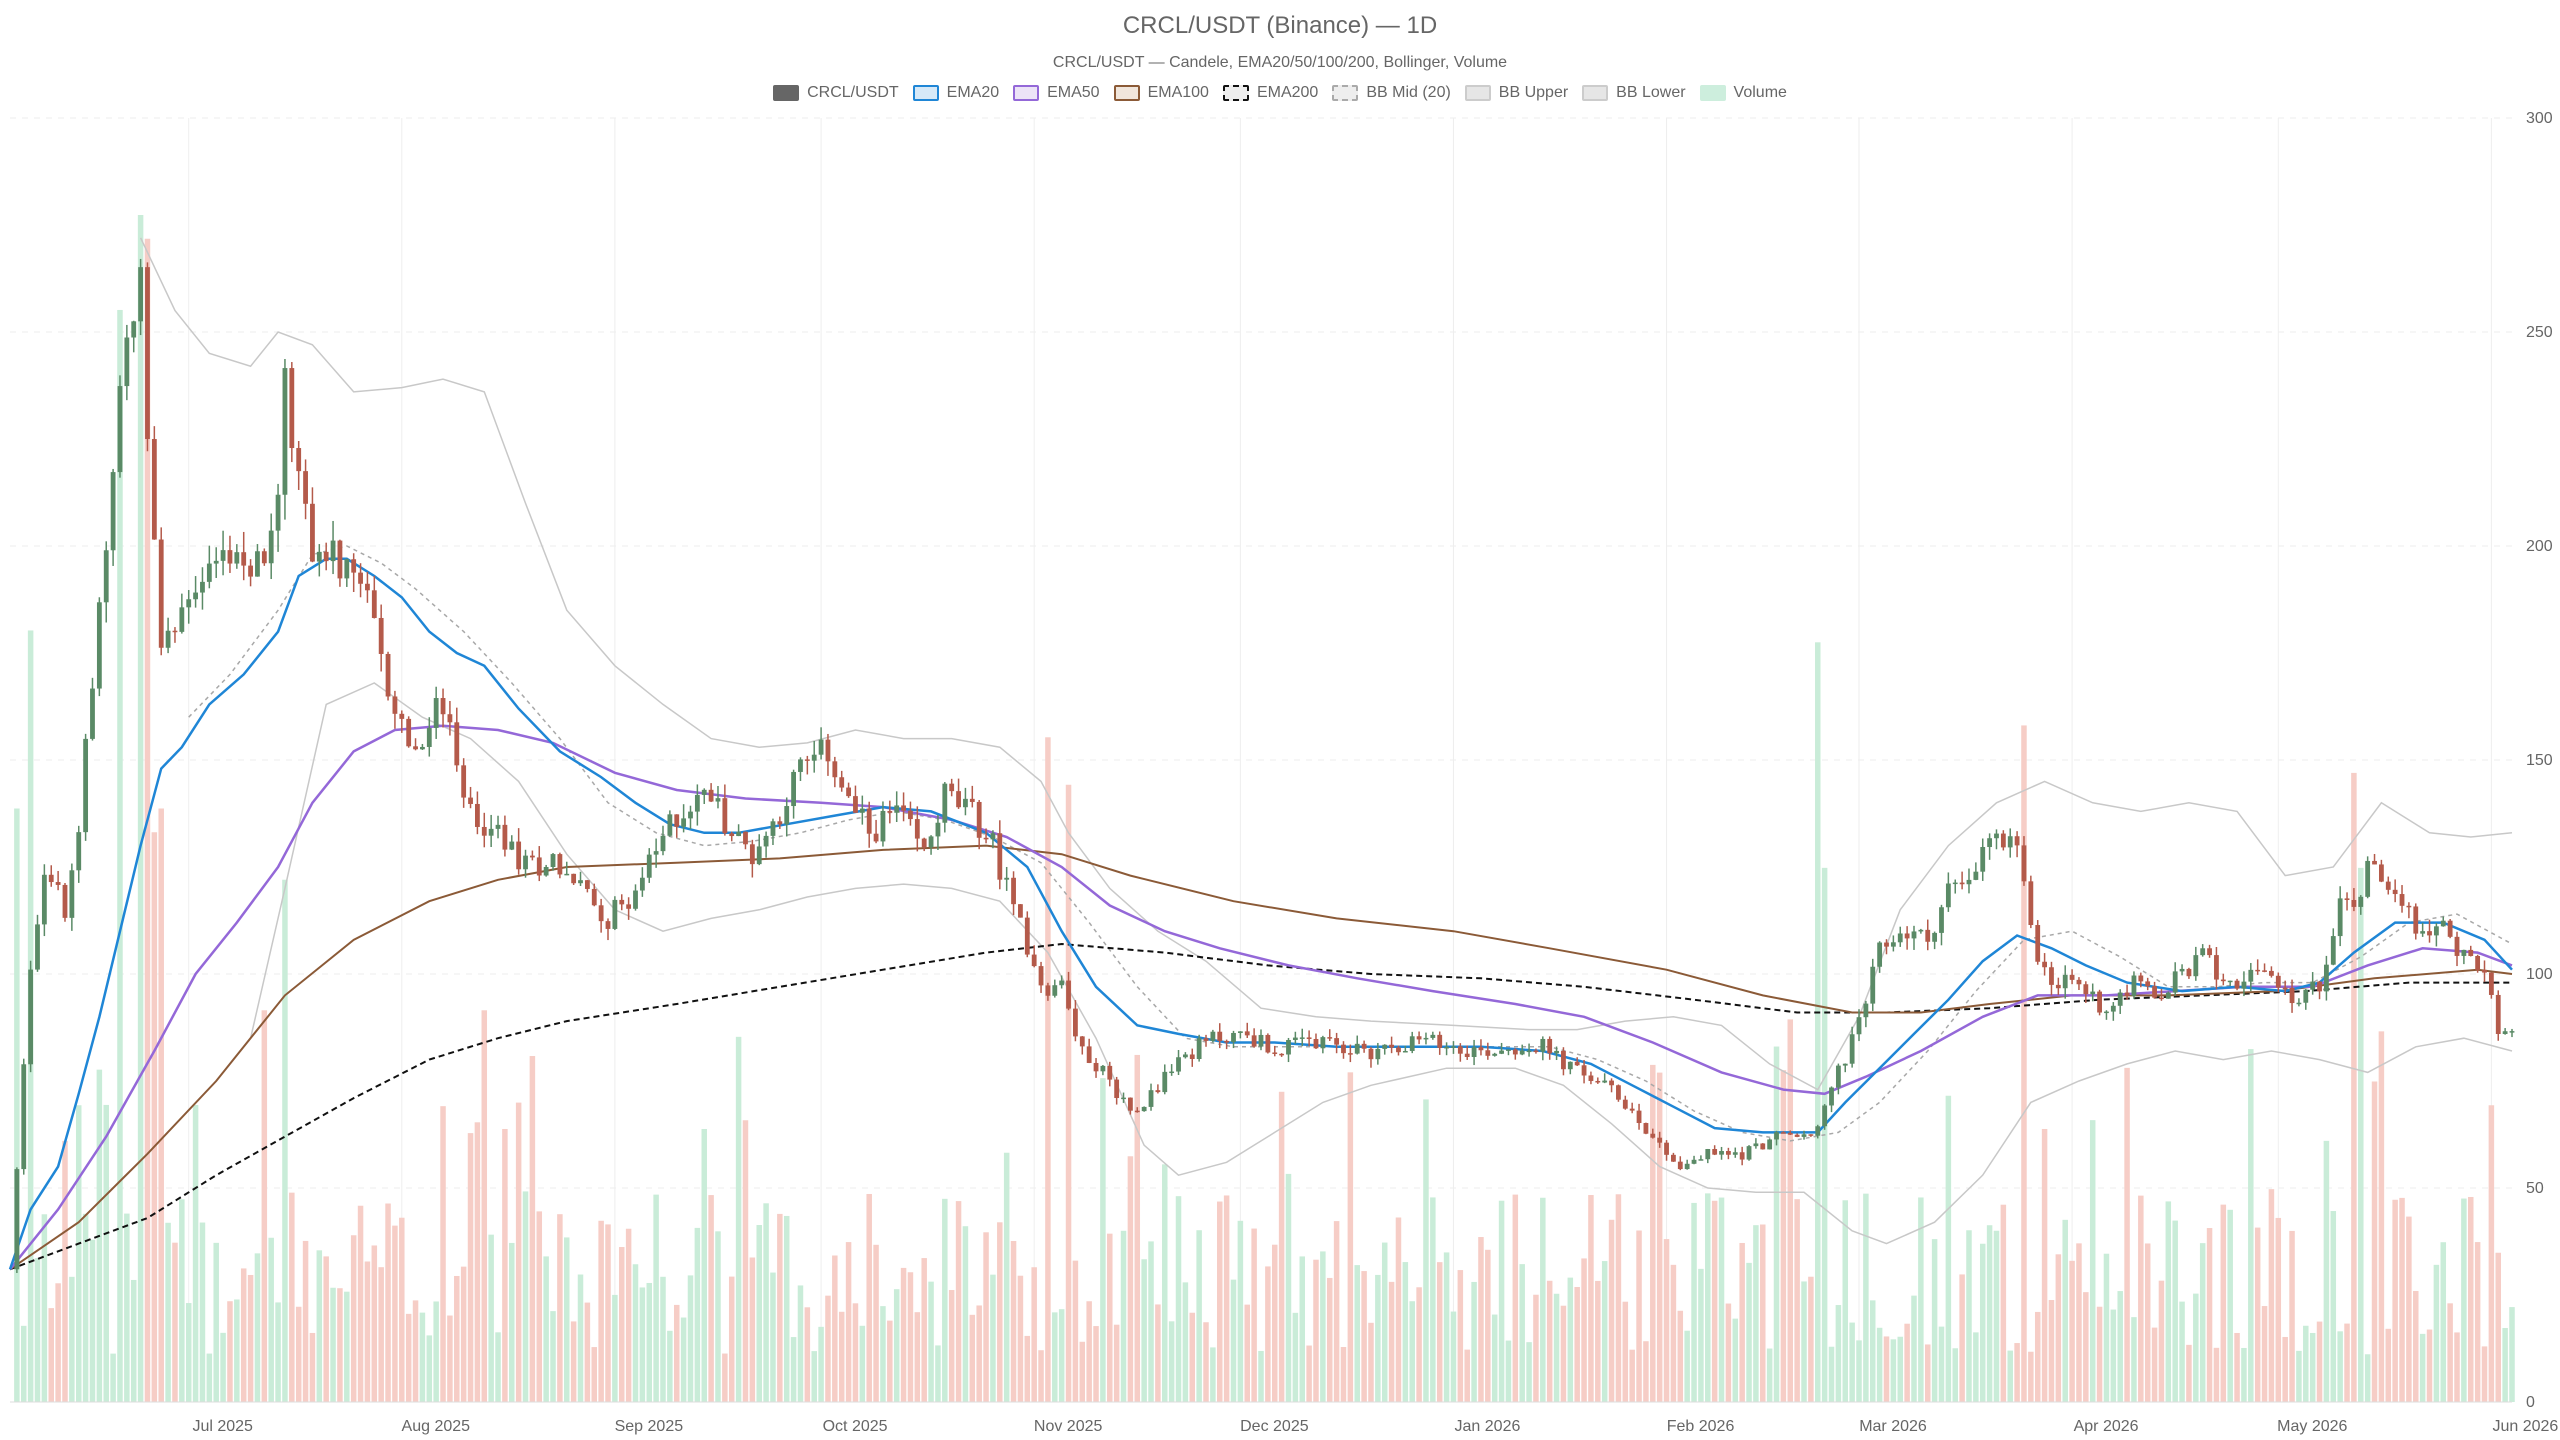 The width and height of the screenshot is (2560, 1440). Describe the element at coordinates (222, 1426) in the screenshot. I see `x-tick-label: Jul 2025` at that location.